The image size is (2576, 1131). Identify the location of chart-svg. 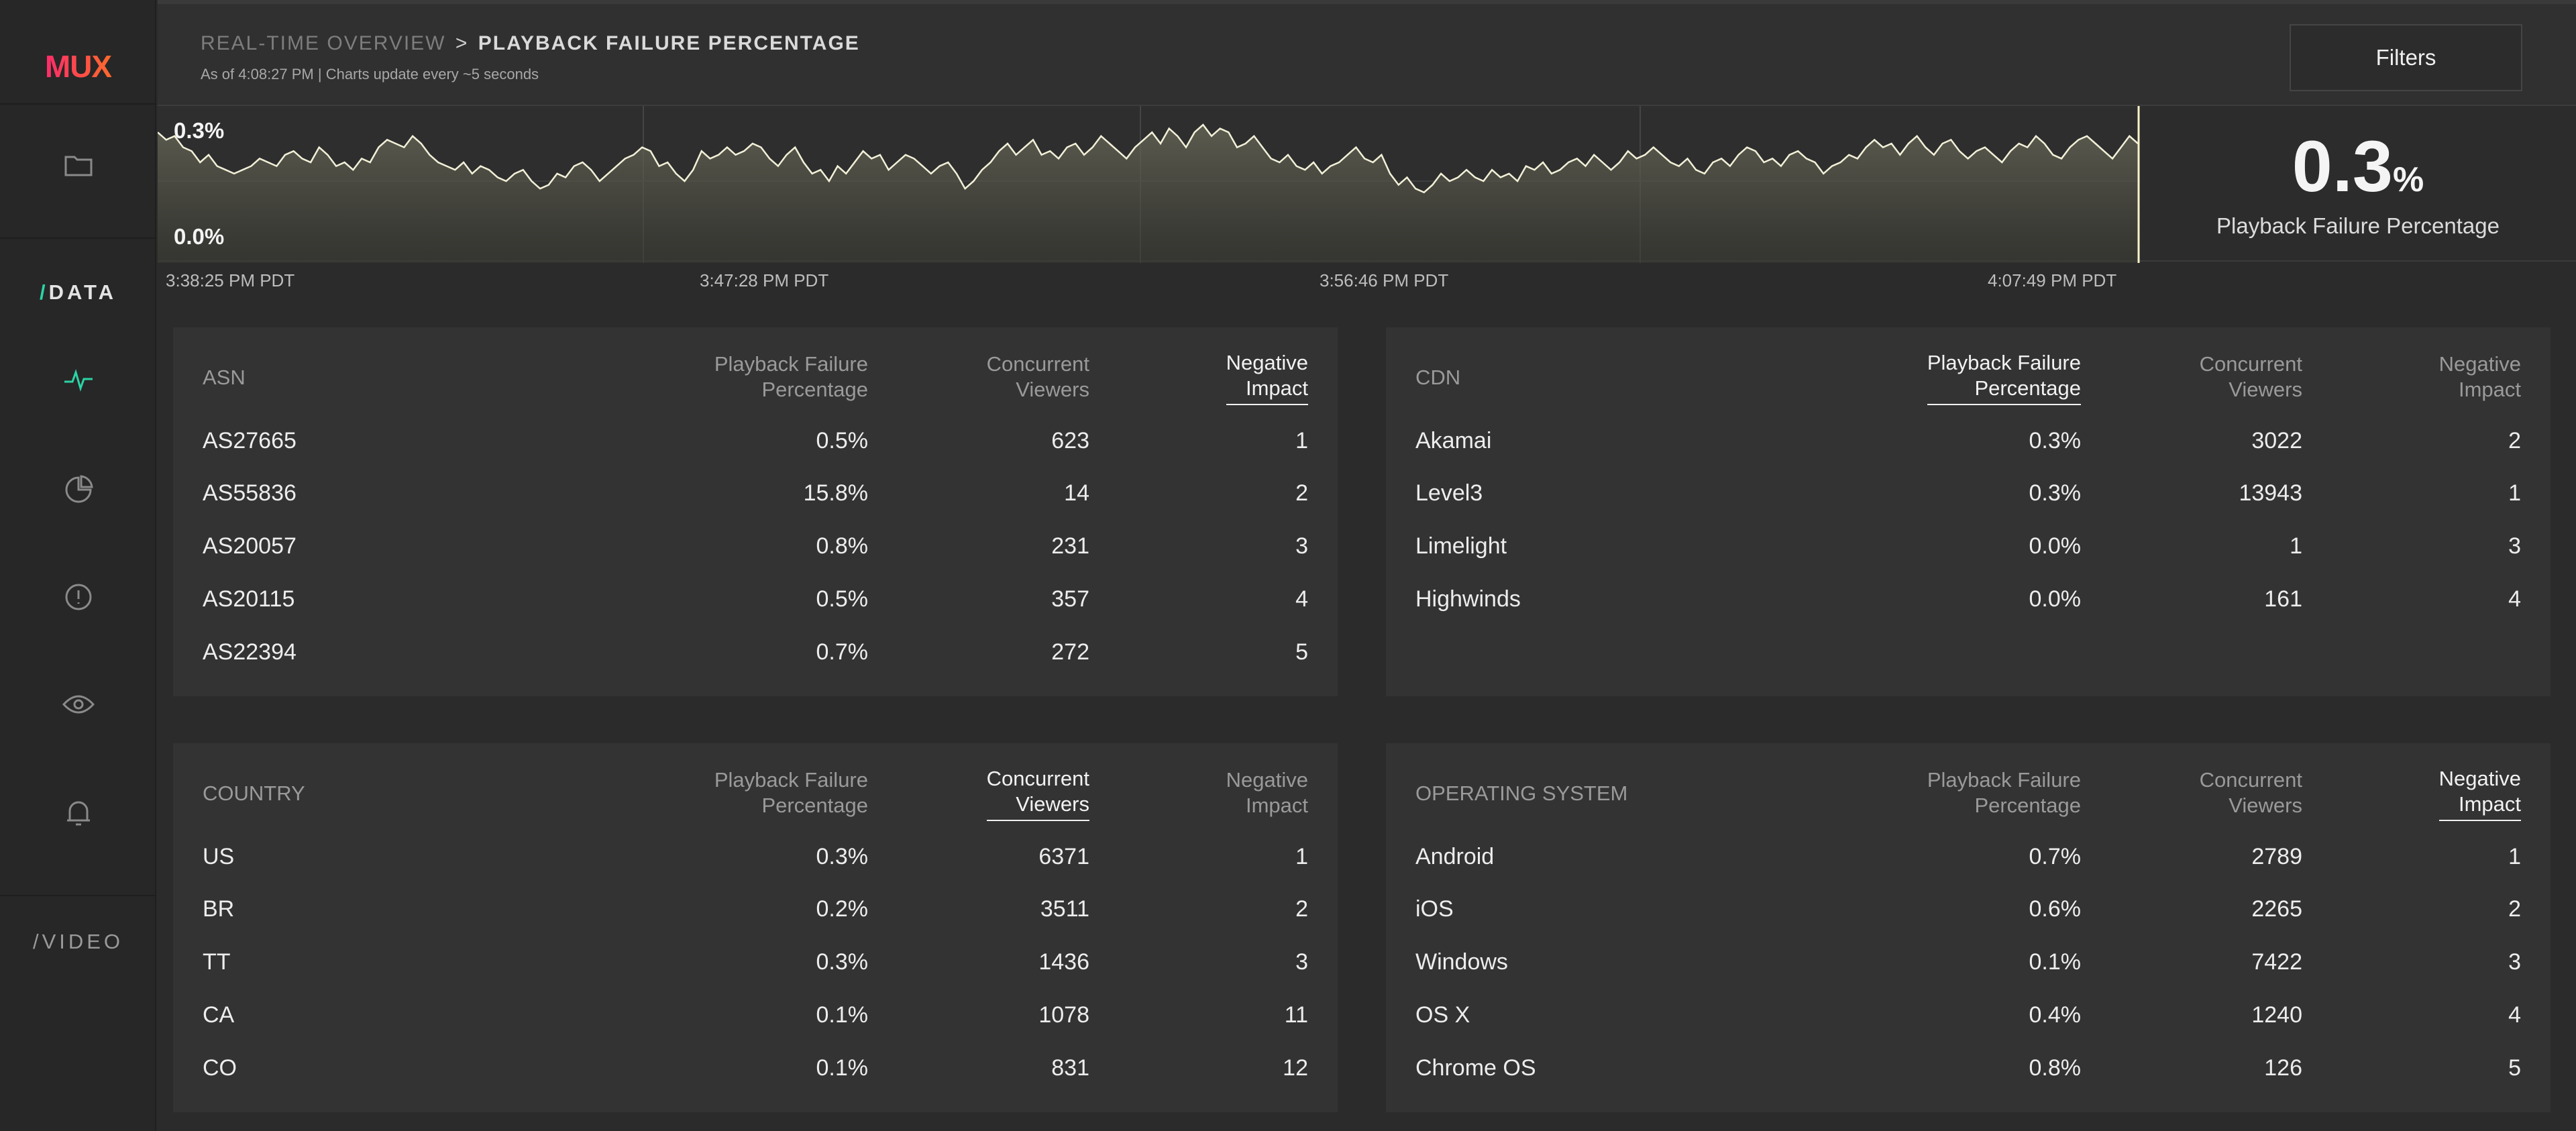
(1149, 184).